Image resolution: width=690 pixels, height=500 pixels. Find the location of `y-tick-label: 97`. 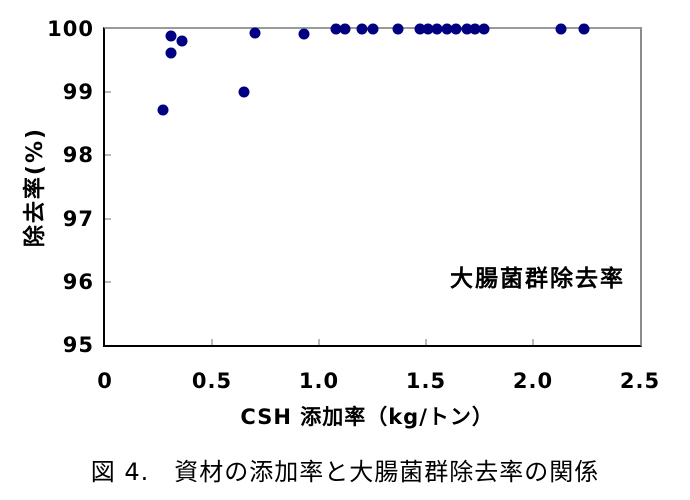

y-tick-label: 97 is located at coordinates (78, 218).